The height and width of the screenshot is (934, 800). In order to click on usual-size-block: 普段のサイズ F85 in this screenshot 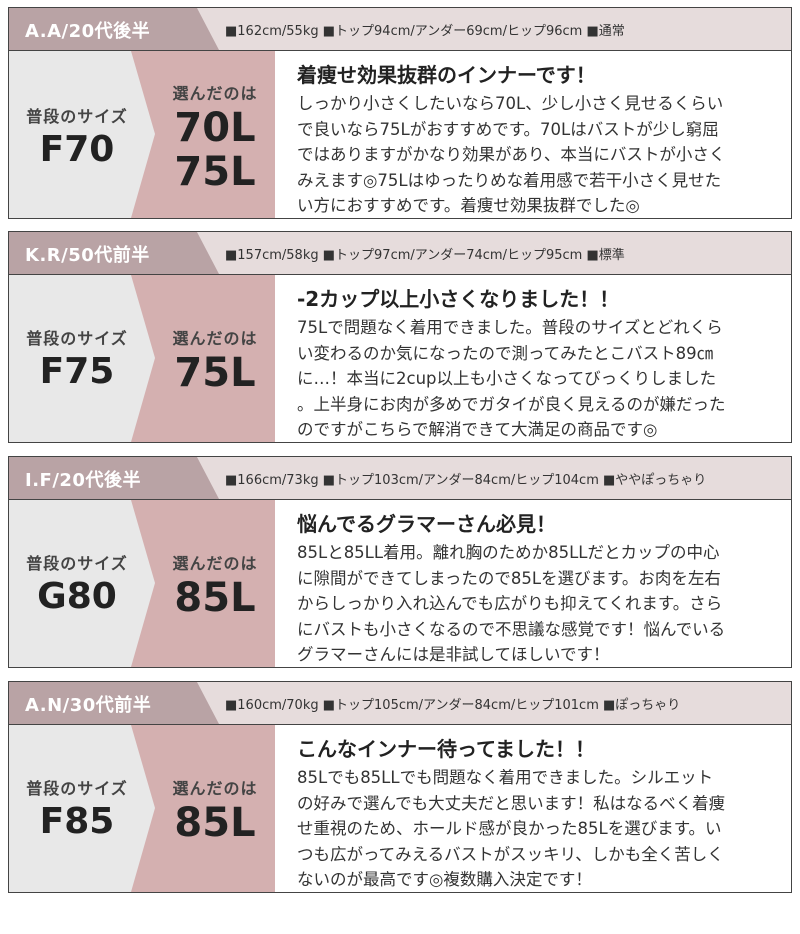, I will do `click(77, 808)`.